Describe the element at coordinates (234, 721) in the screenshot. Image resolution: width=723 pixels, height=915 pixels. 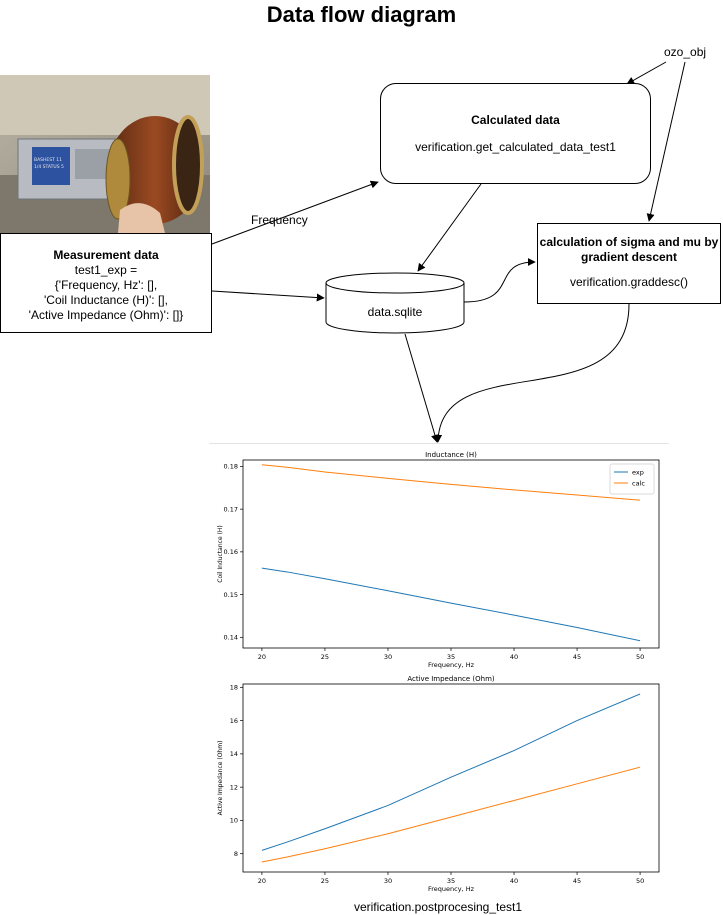
I see `y-tick-label: 16` at that location.